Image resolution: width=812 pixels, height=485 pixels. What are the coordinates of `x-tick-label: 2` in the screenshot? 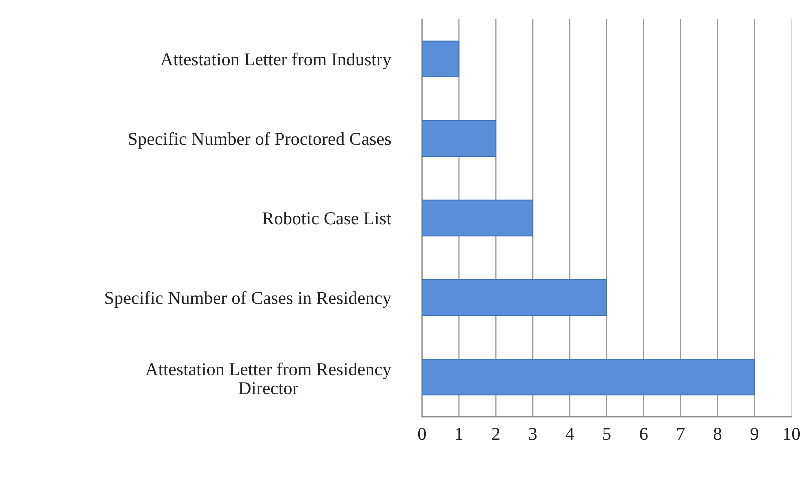 It's located at (496, 434).